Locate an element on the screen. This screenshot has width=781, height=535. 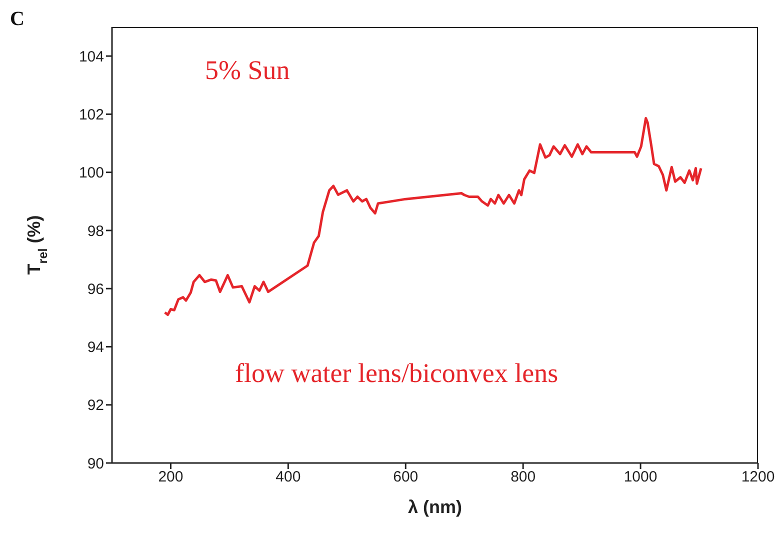
y-tick-label: 96 is located at coordinates (95, 289).